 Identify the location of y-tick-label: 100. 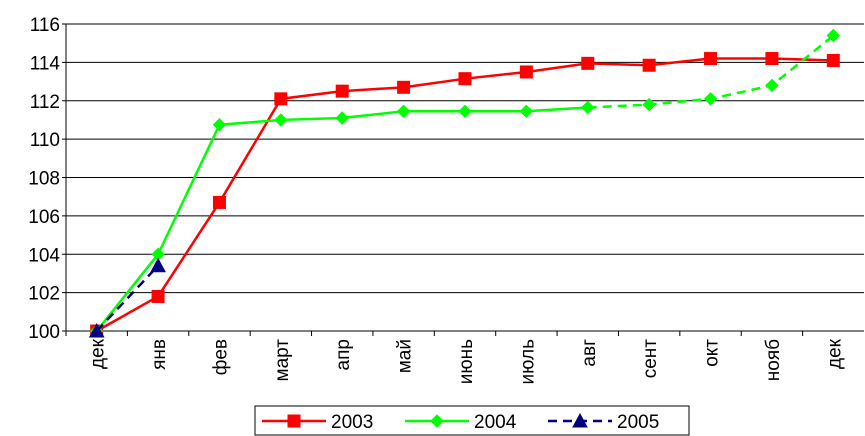
(44, 332).